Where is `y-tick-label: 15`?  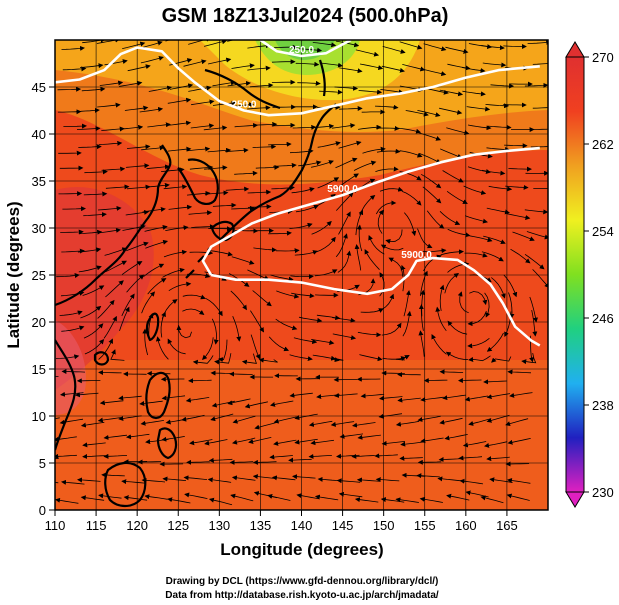 y-tick-label: 15 is located at coordinates (39, 369).